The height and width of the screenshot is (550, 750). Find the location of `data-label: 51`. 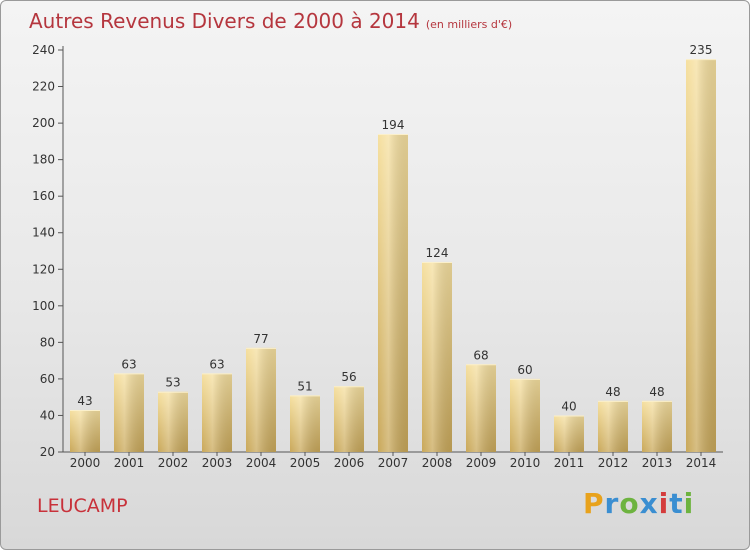

data-label: 51 is located at coordinates (304, 386).